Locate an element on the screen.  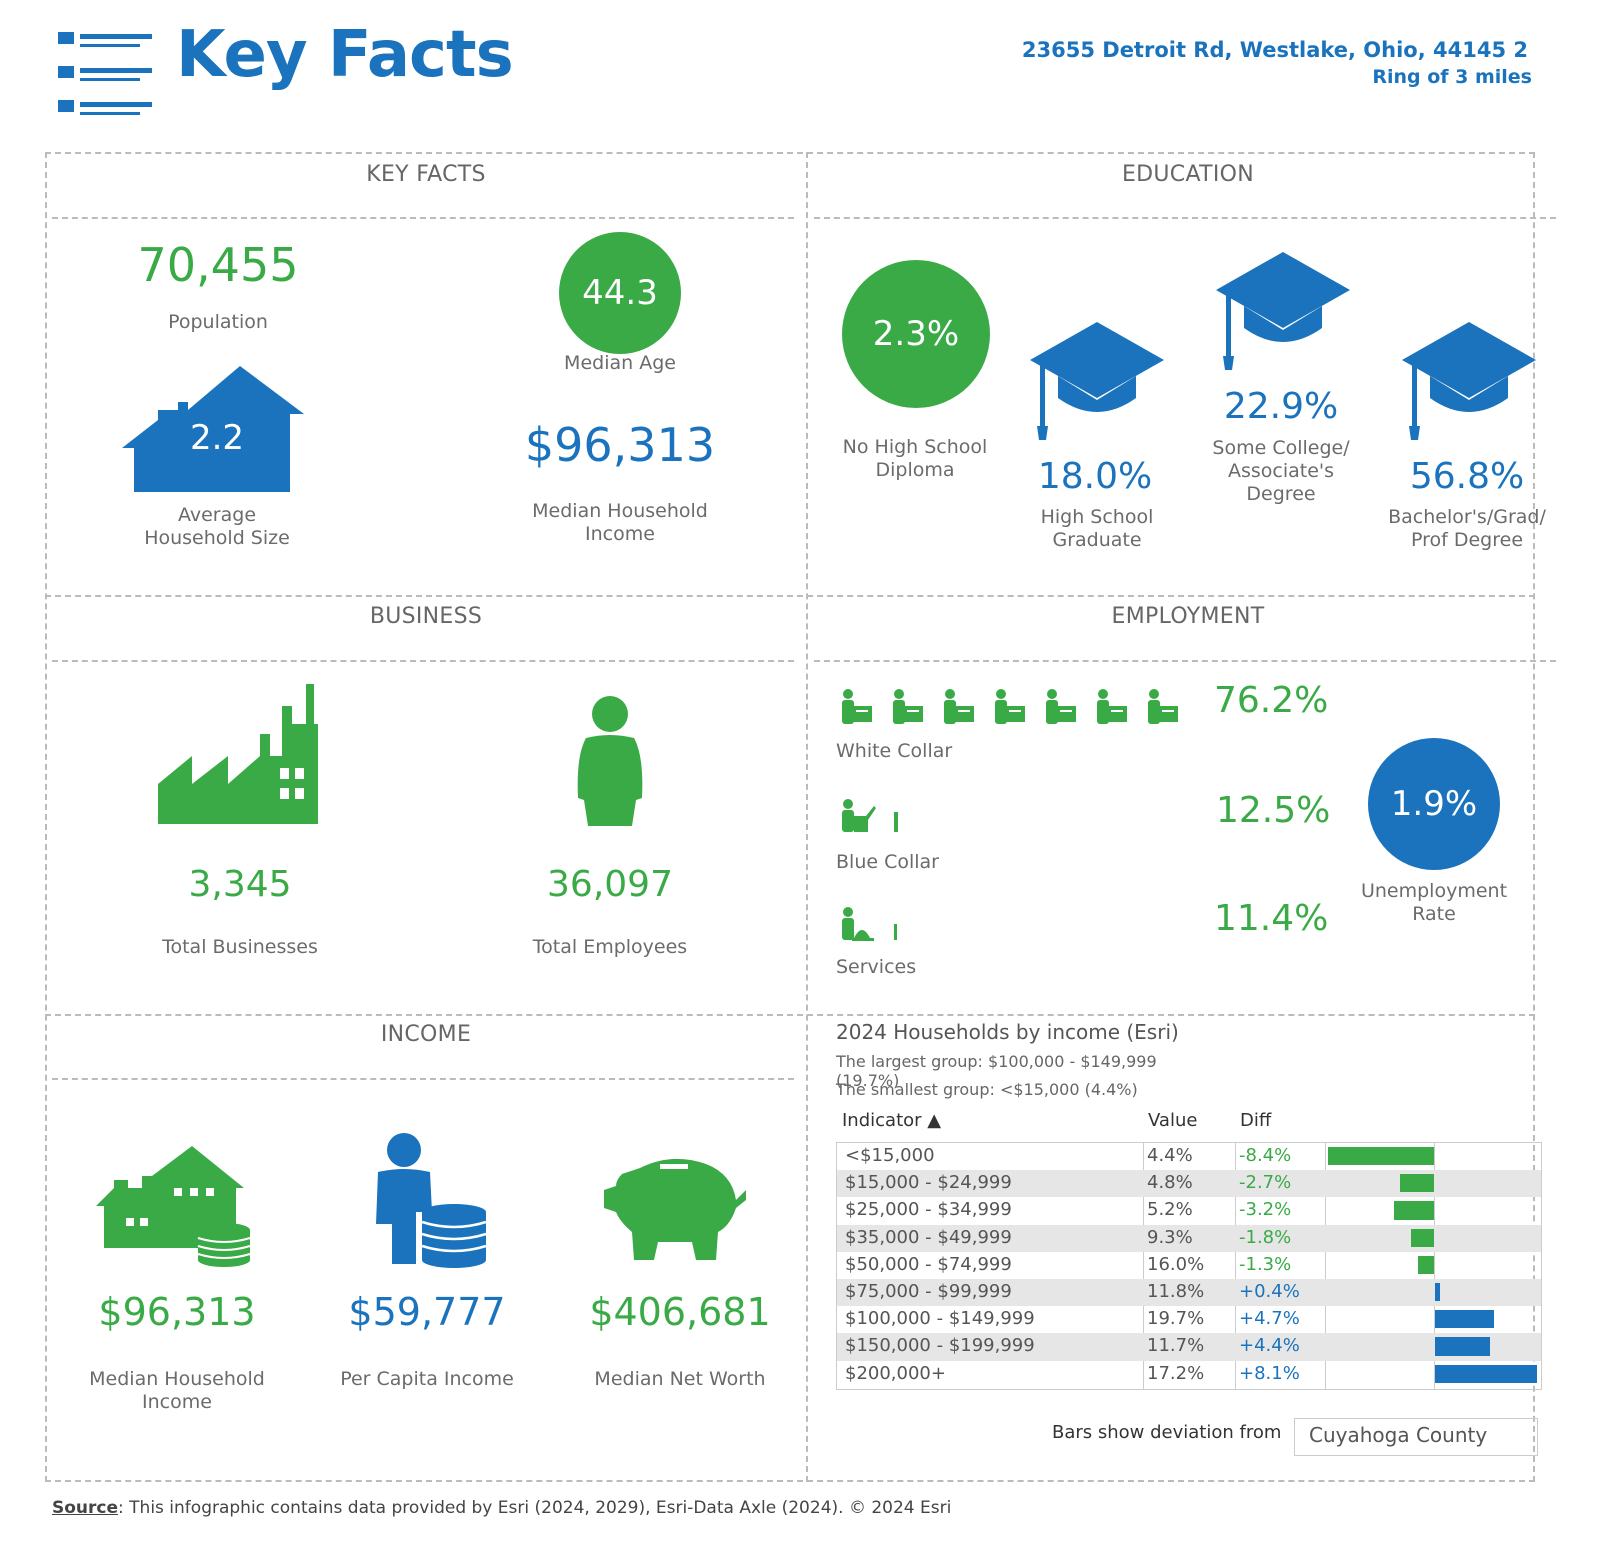
row-value: 11.8% is located at coordinates (1176, 1291).